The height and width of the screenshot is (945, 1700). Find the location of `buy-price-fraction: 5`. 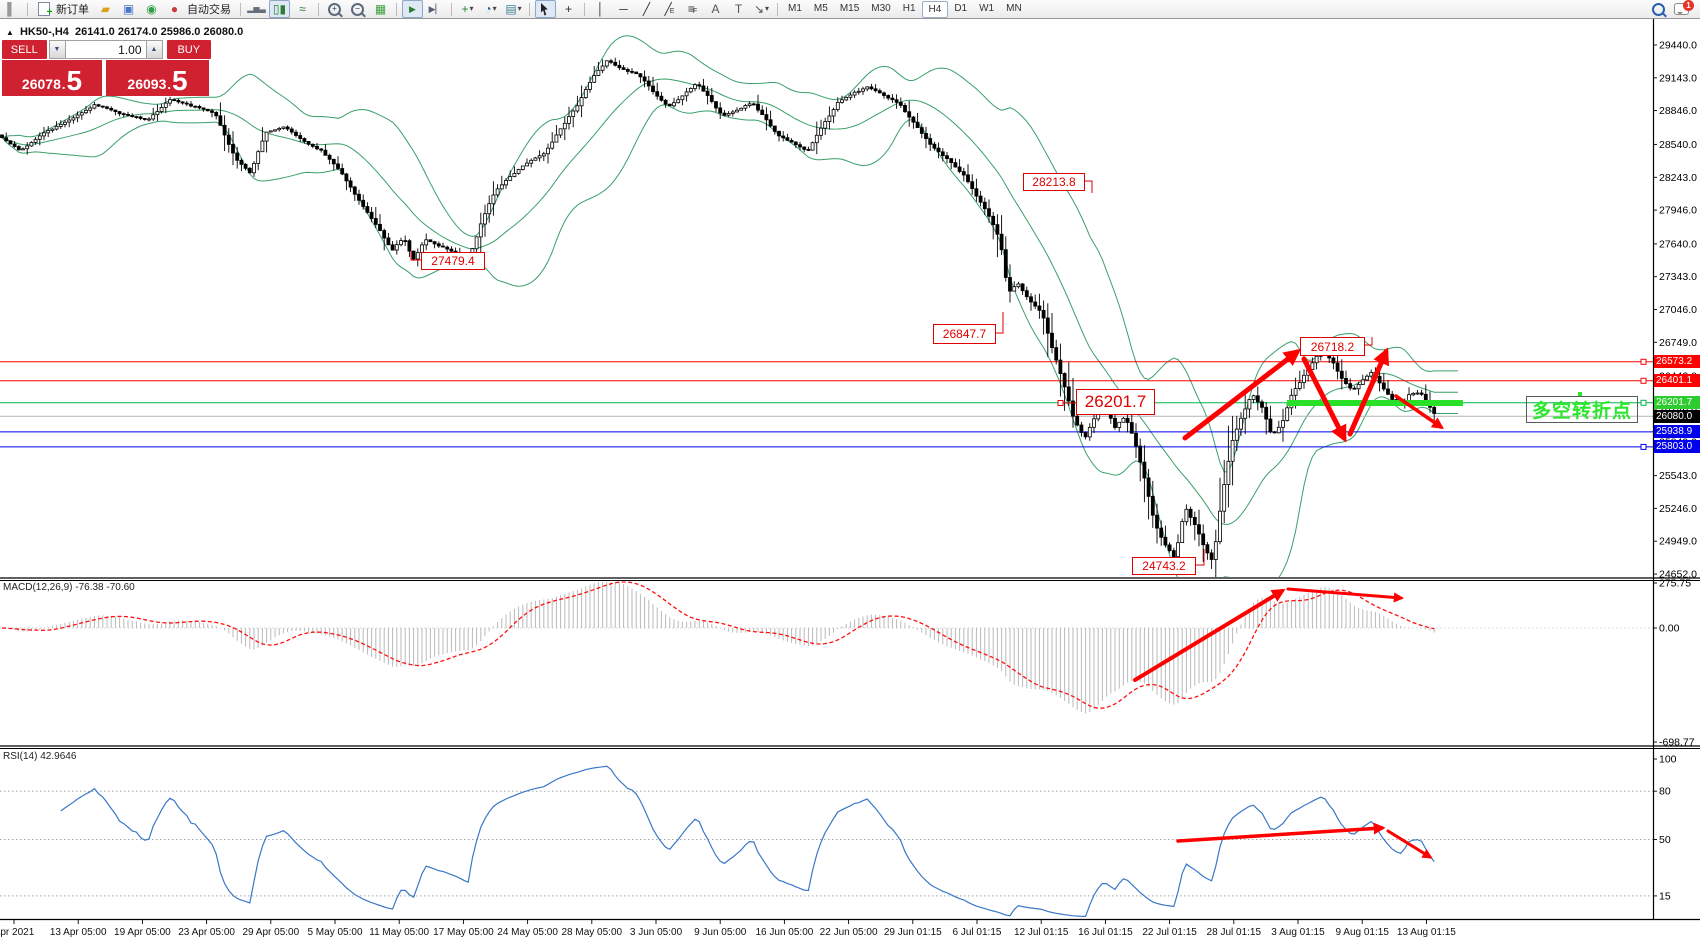

buy-price-fraction: 5 is located at coordinates (179, 80).